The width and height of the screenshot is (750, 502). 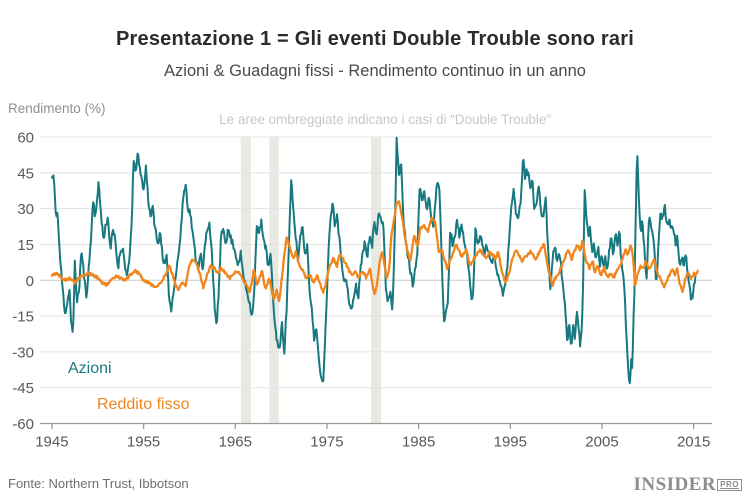 What do you see at coordinates (25, 209) in the screenshot?
I see `y-tick-label: 30` at bounding box center [25, 209].